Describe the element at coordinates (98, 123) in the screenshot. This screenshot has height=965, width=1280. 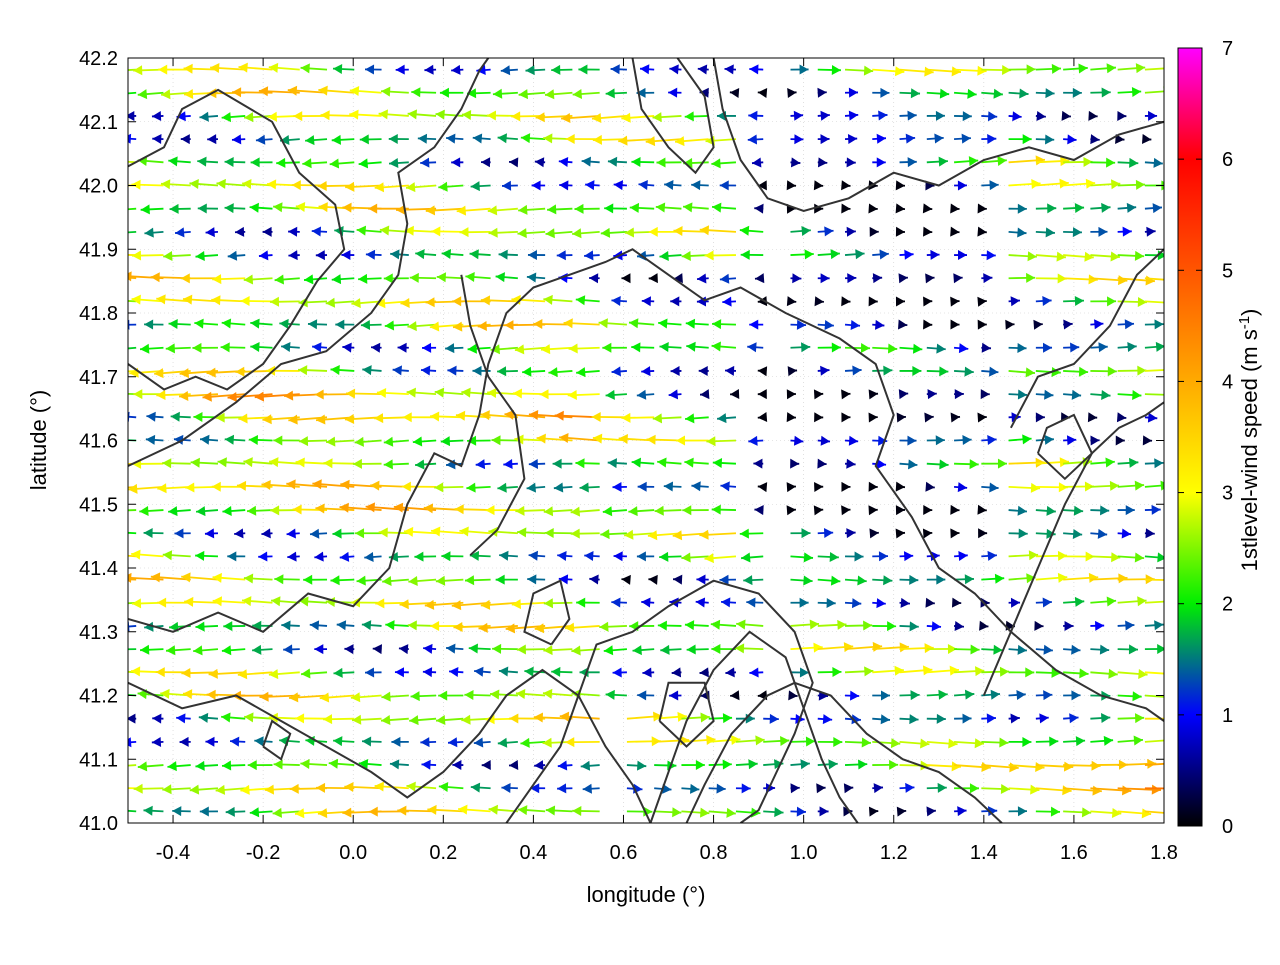
I see `y-tick-label: 42.1` at that location.